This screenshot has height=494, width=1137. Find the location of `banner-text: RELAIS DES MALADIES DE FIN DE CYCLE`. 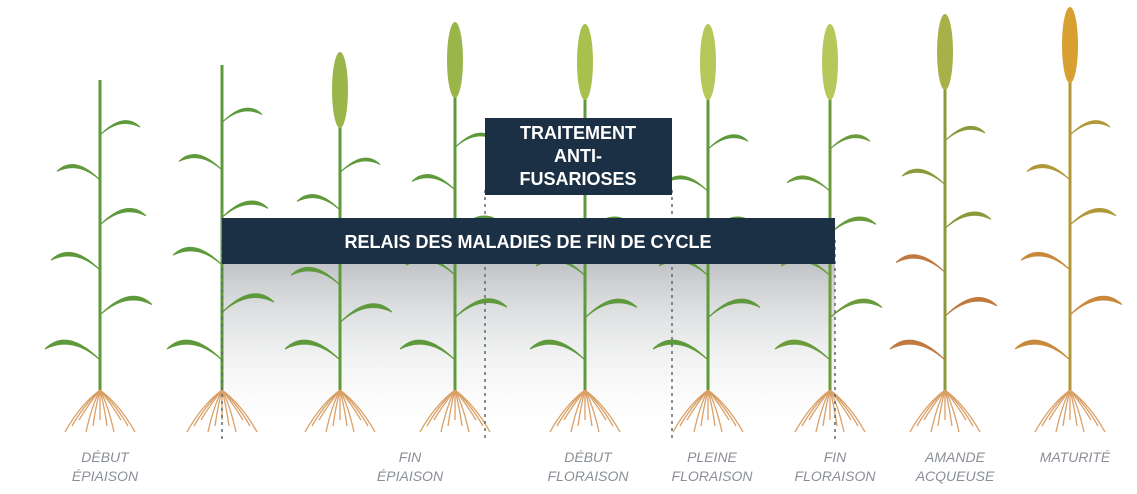

banner-text: RELAIS DES MALADIES DE FIN DE CYCLE is located at coordinates (527, 242).